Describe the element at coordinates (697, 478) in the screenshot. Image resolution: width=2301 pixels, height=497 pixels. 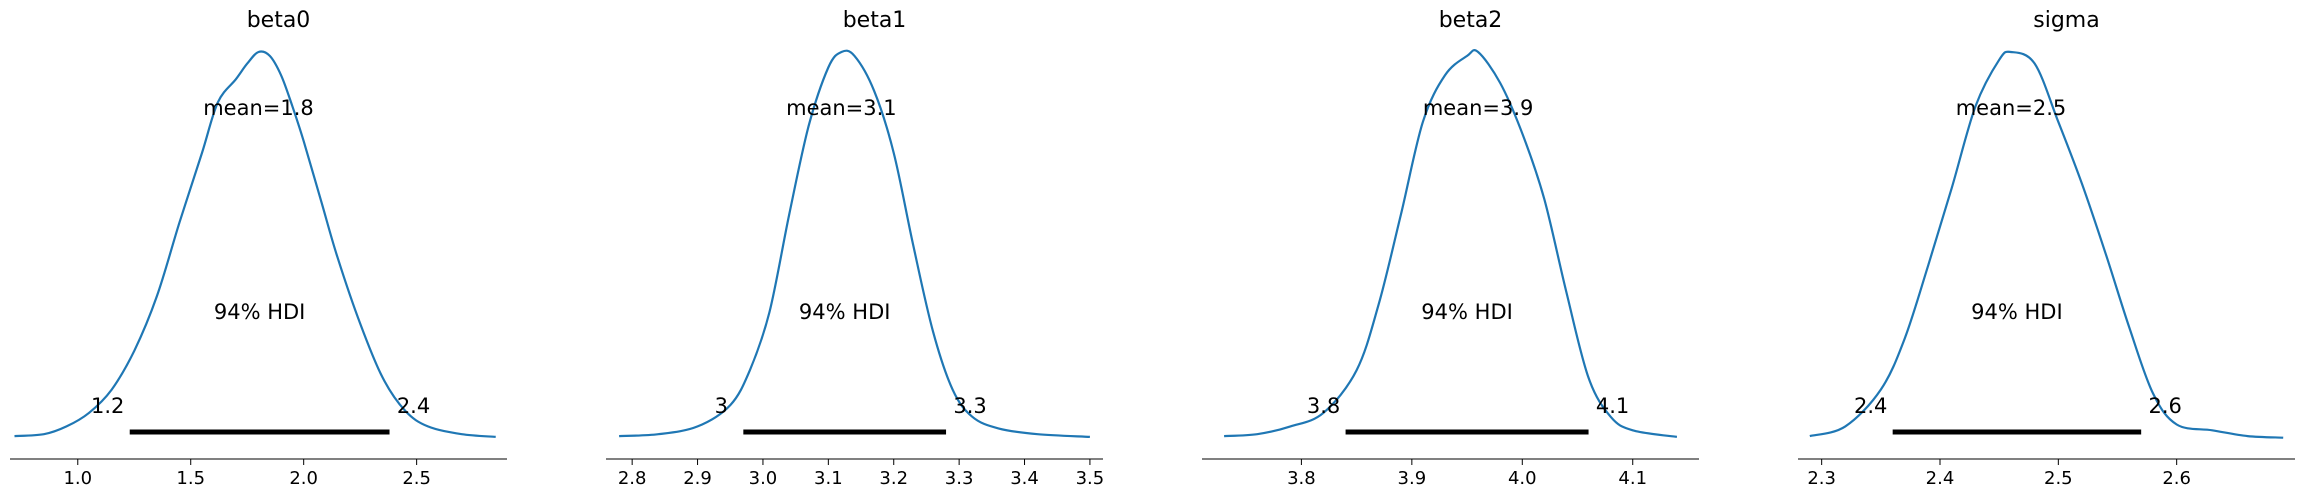
I see `x-tick-label-beta1: 2.9` at that location.